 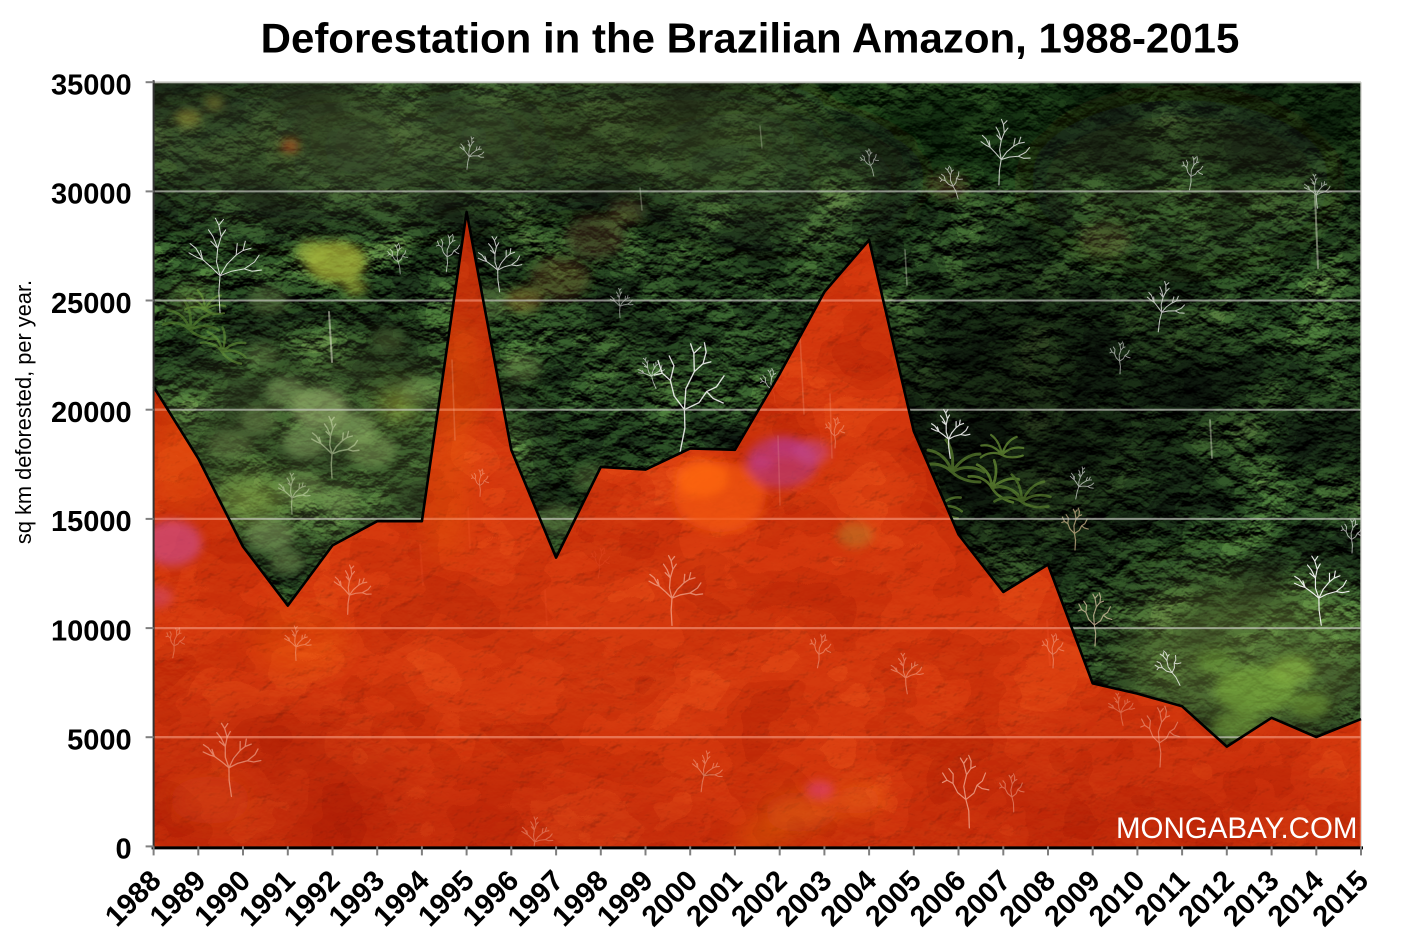 What do you see at coordinates (91, 195) in the screenshot?
I see `svg-text: 30000` at bounding box center [91, 195].